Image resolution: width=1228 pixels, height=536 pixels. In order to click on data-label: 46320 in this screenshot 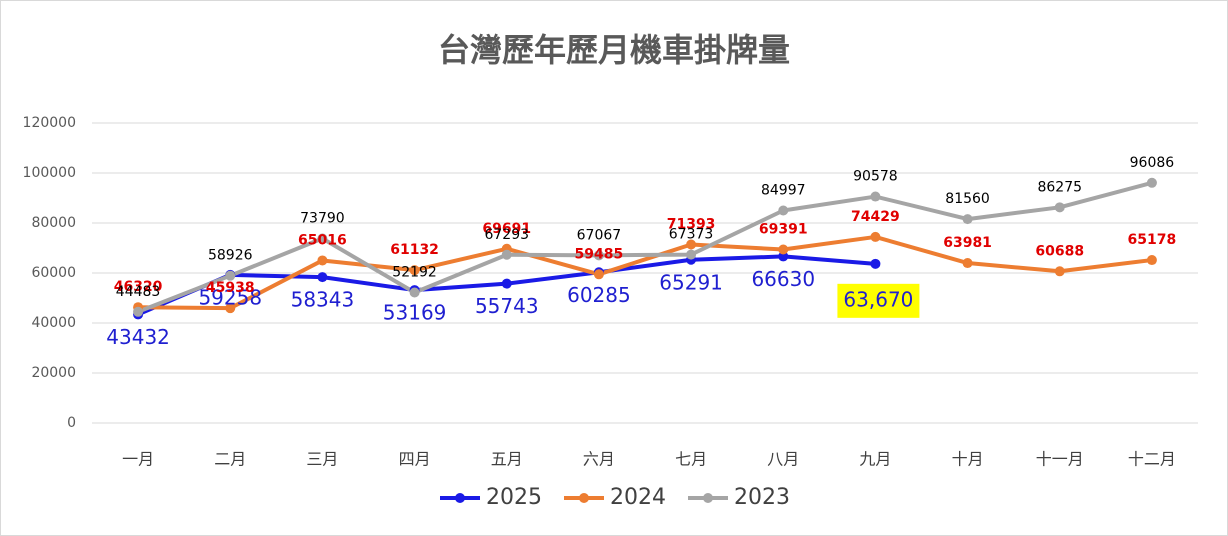, I will do `click(138, 287)`.